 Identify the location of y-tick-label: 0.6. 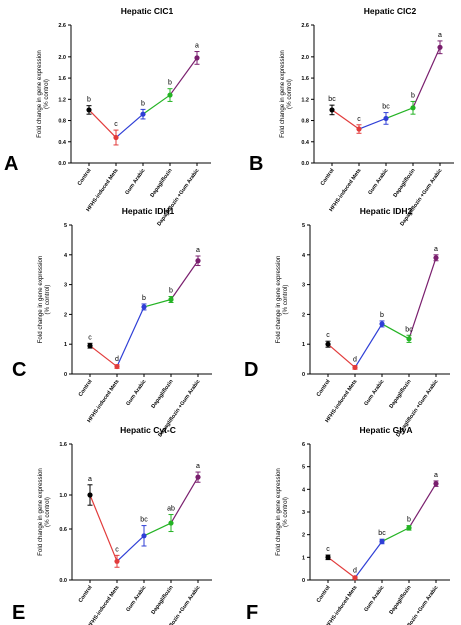
(63, 530).